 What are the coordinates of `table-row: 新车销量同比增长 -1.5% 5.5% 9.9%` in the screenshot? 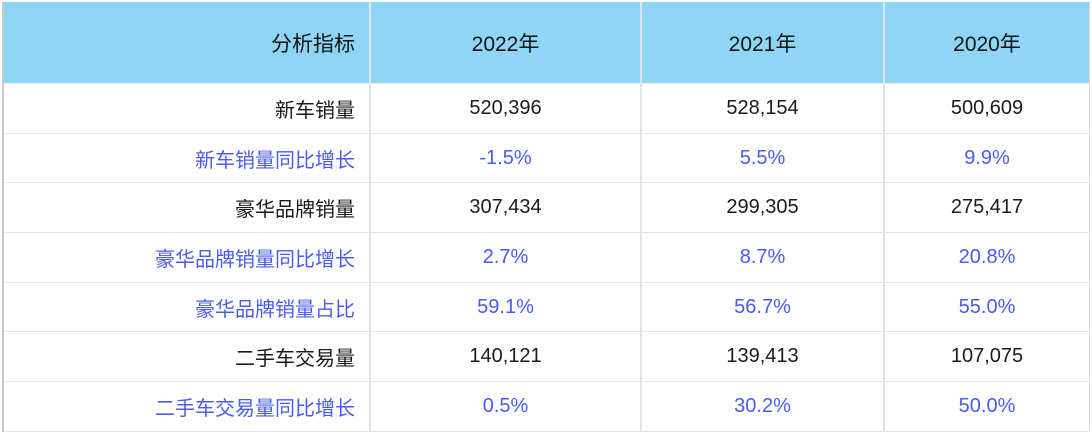 It's located at (546, 158).